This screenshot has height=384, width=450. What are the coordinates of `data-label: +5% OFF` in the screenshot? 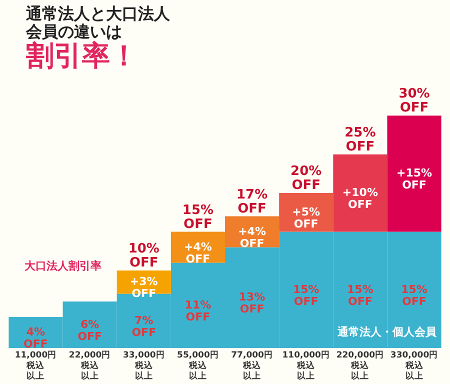 It's located at (306, 217).